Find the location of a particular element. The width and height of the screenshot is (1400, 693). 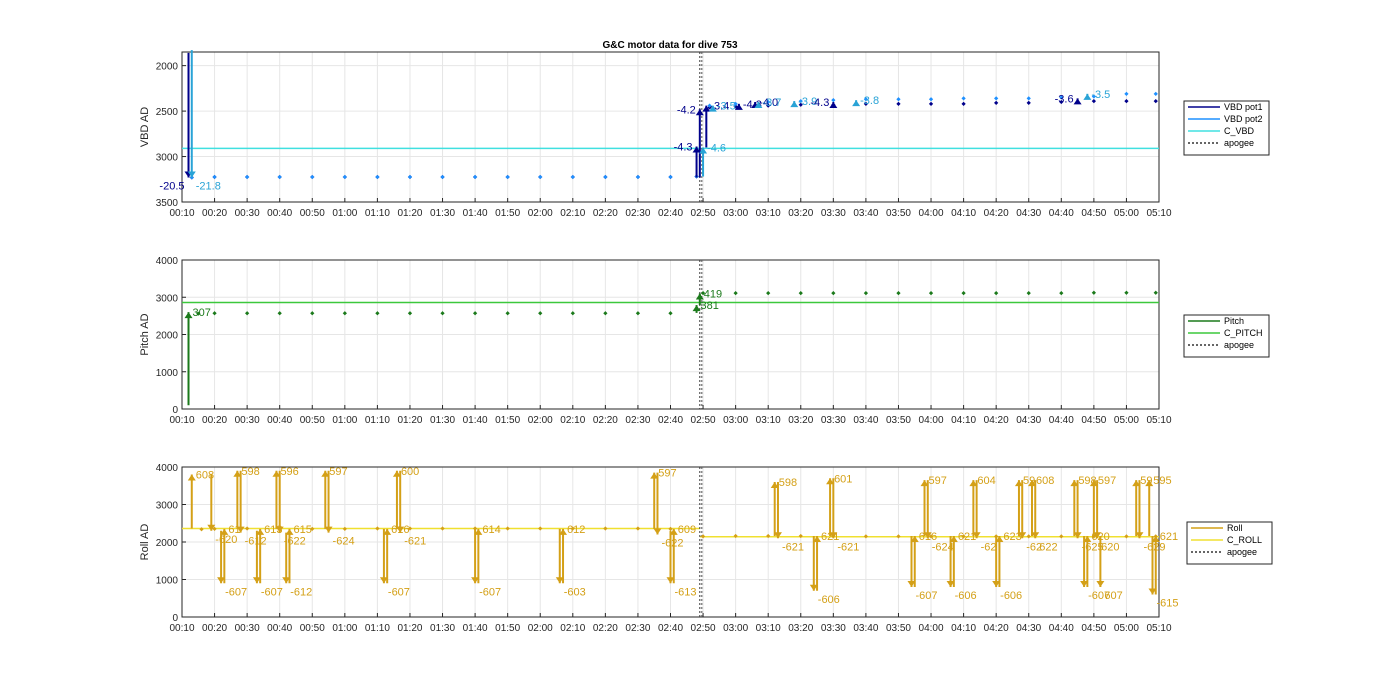

x-tick-label: 03:00 is located at coordinates (735, 628).